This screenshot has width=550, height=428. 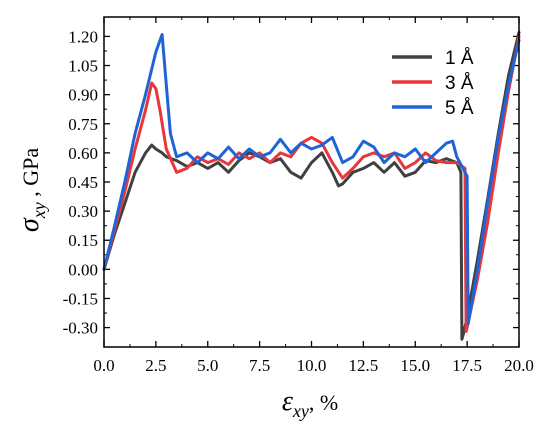 What do you see at coordinates (467, 365) in the screenshot?
I see `x-tick-label: 17.5` at bounding box center [467, 365].